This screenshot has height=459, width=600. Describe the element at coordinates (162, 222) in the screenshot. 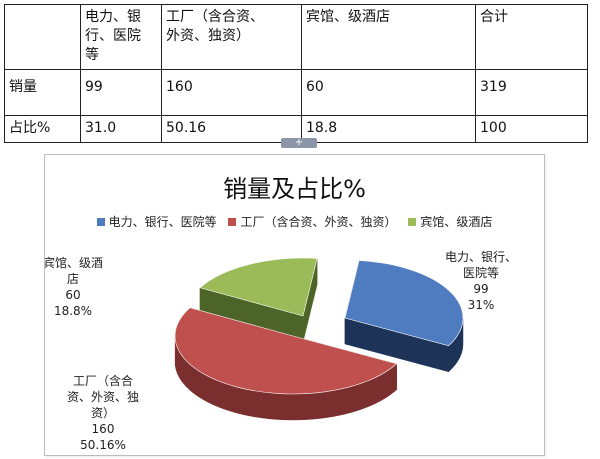

I see `legend-label: 电力、银行、医院等` at that location.